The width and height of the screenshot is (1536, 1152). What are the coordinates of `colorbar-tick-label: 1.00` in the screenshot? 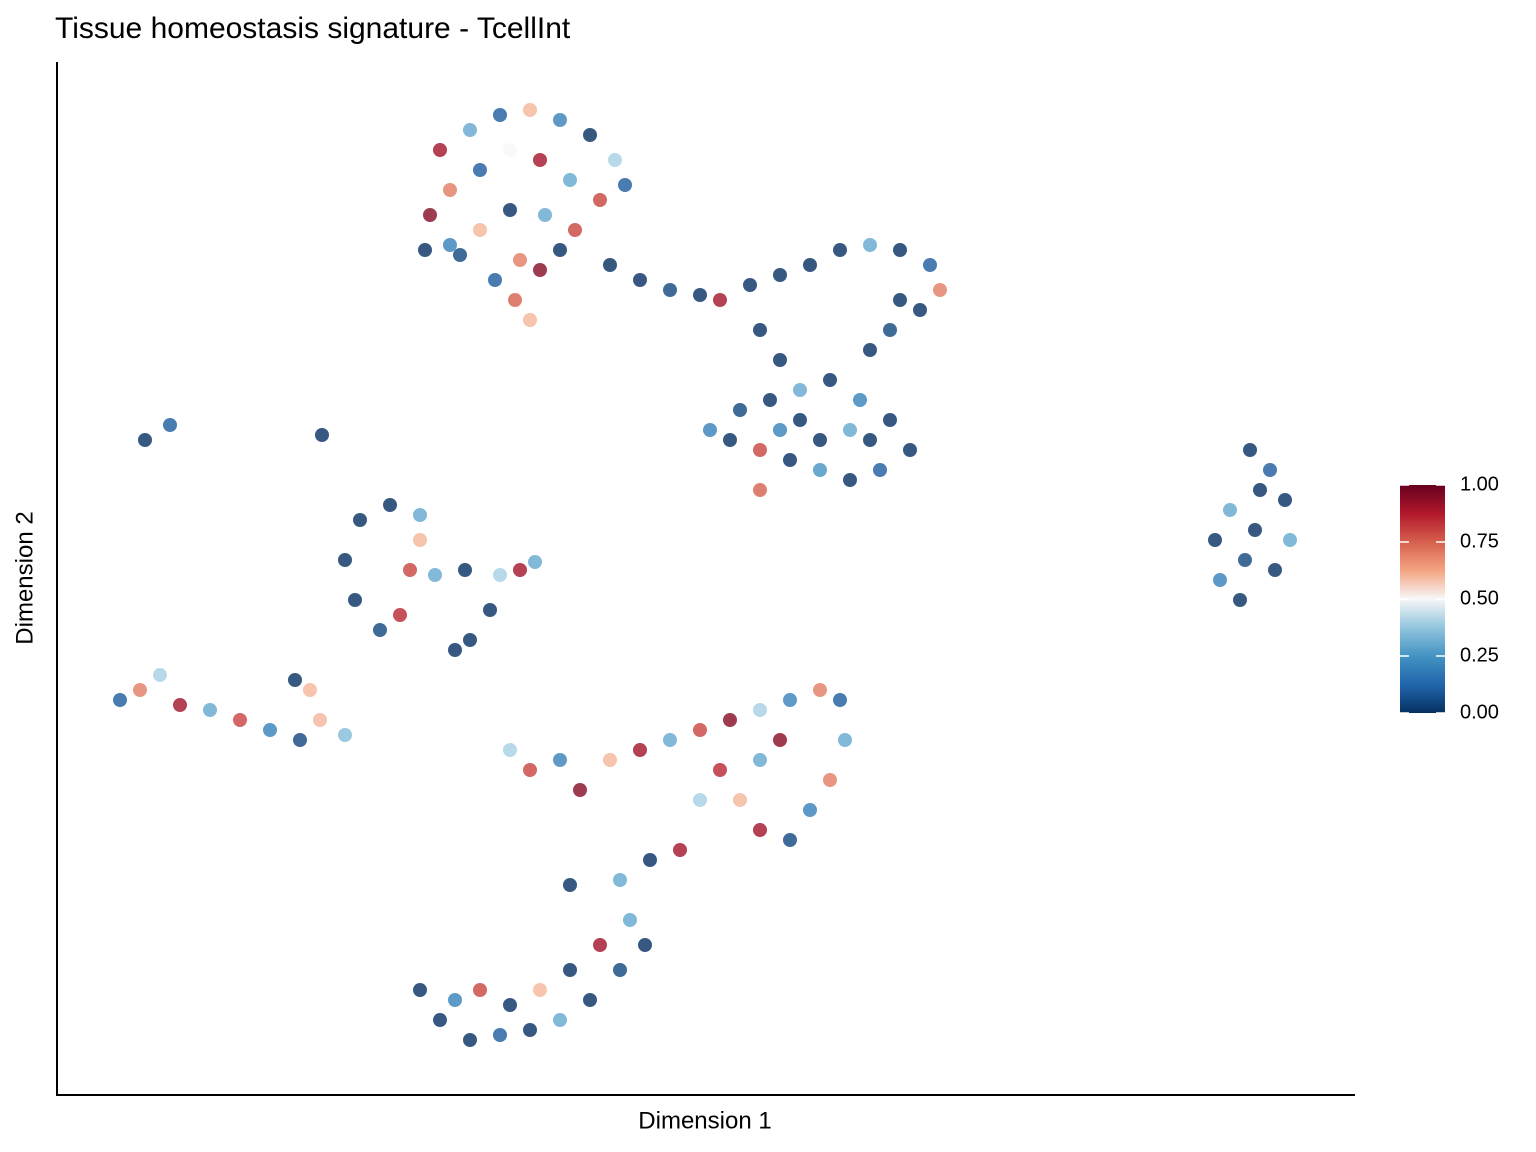 It's located at (1479, 484).